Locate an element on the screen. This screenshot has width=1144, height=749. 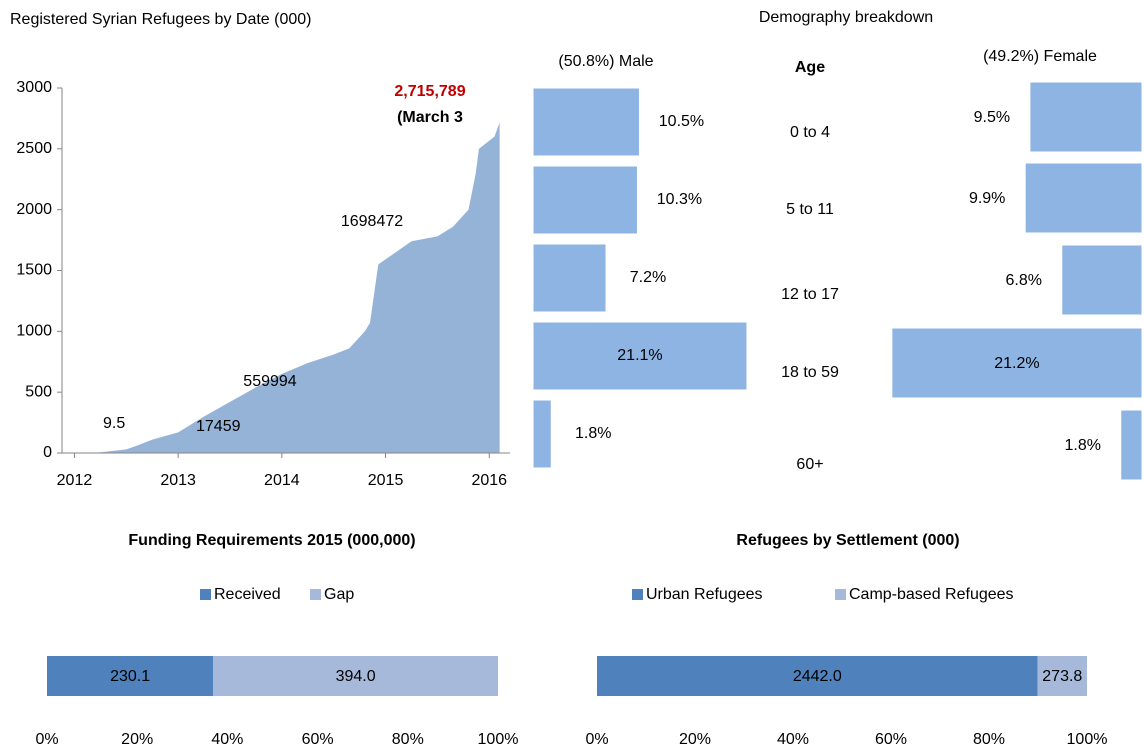
x-tick-label: 2013 is located at coordinates (178, 480).